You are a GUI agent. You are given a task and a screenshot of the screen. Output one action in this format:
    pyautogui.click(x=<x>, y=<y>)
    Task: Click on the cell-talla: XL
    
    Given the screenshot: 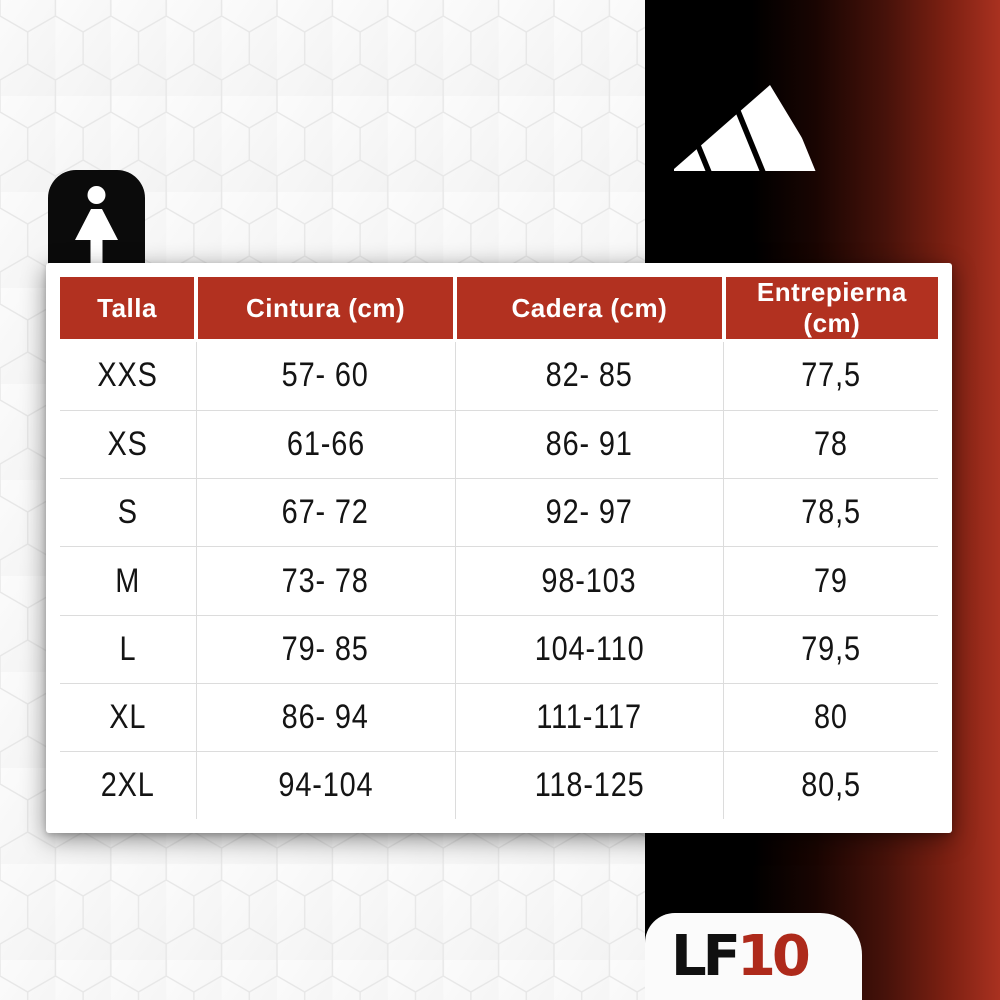 What is the action you would take?
    pyautogui.click(x=128, y=716)
    